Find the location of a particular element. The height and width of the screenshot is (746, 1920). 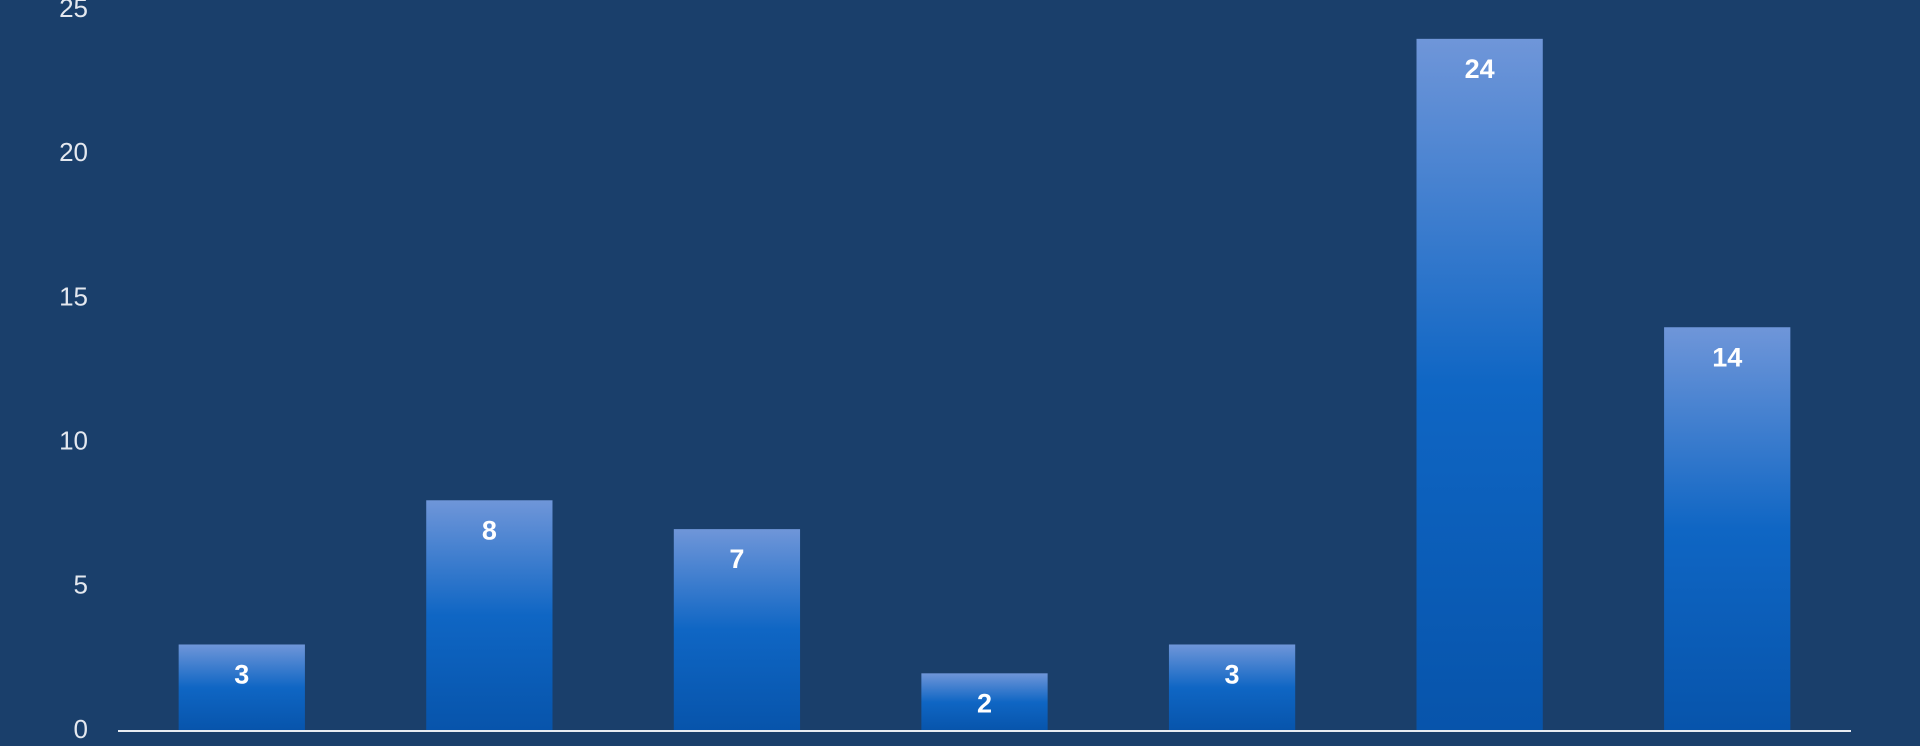

y-tick-label: 20 is located at coordinates (73, 152).